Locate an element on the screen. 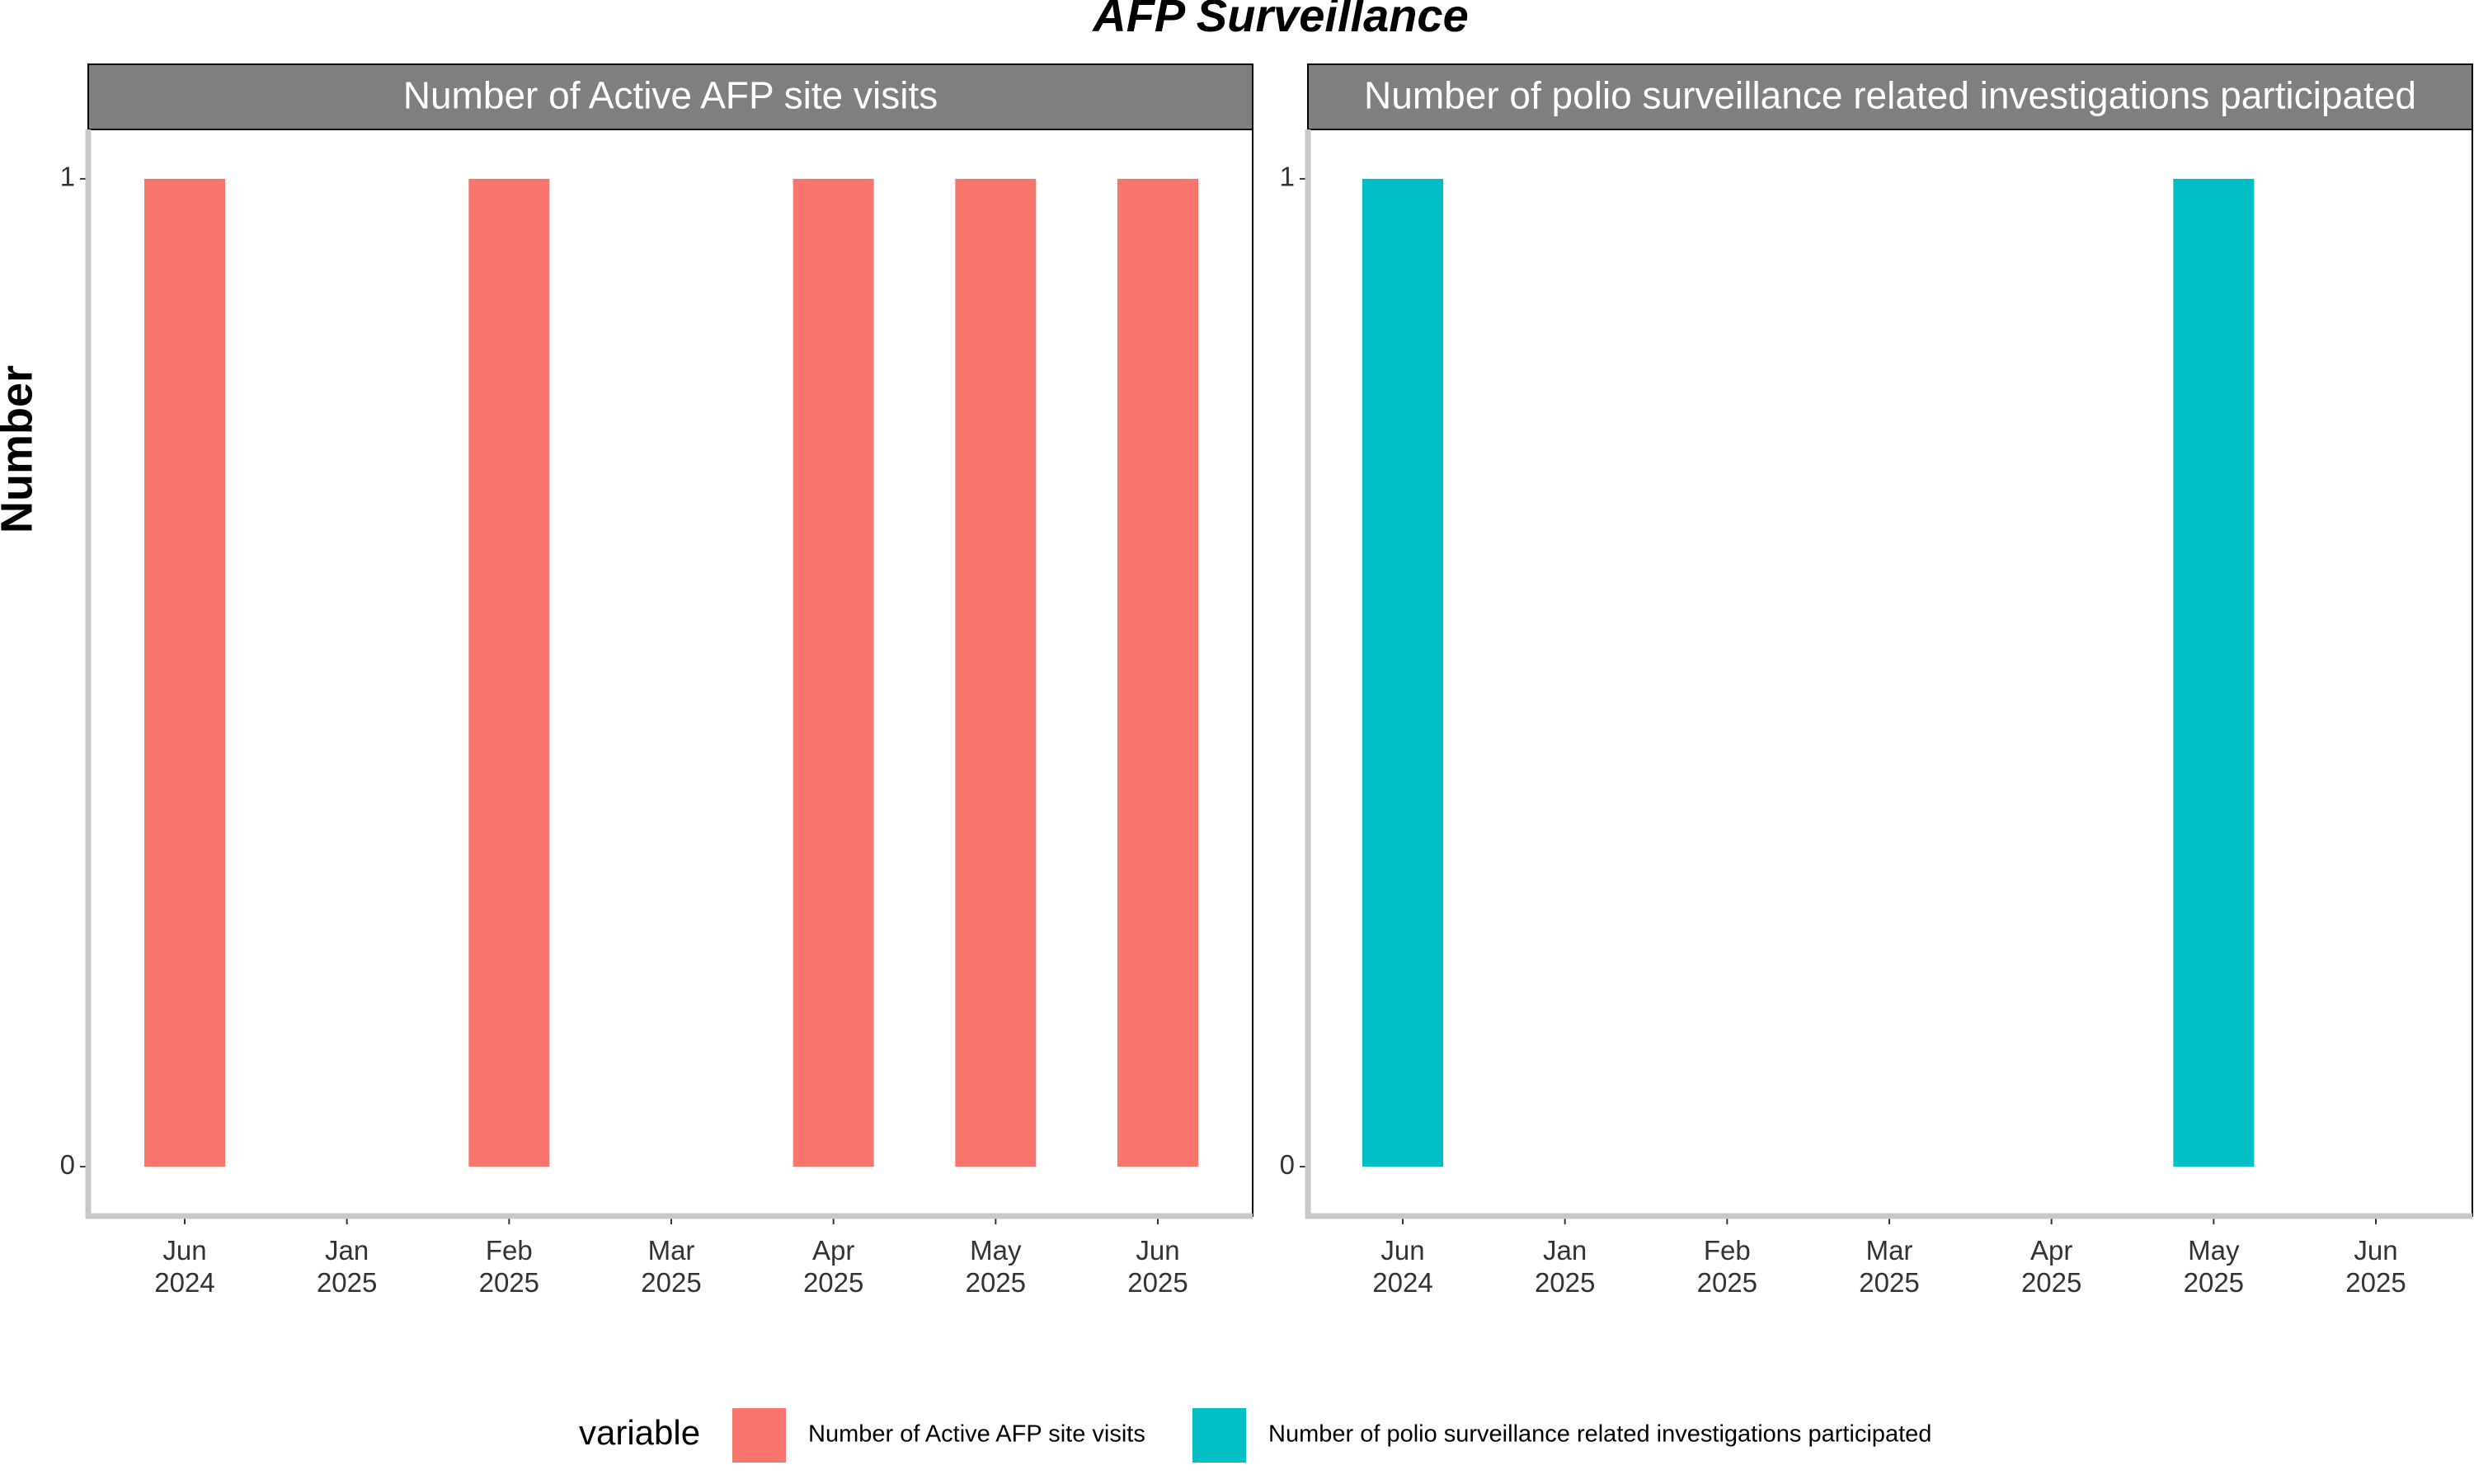 This screenshot has height=1484, width=2474. legend-title: variable is located at coordinates (639, 1432).